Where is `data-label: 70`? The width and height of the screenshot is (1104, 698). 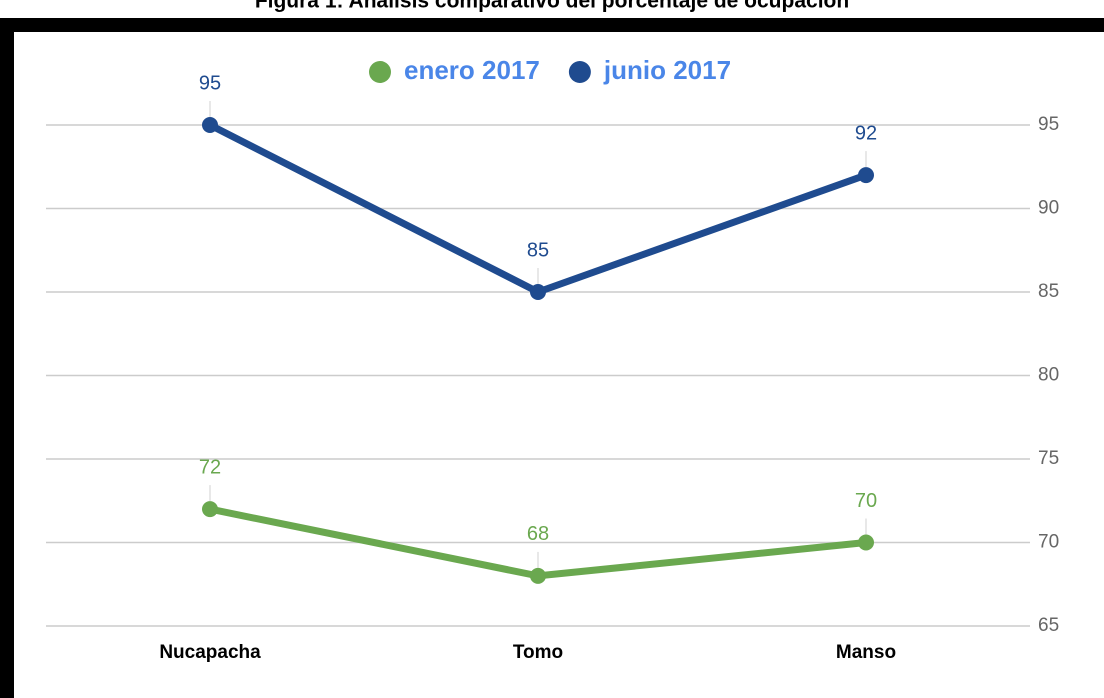
data-label: 70 is located at coordinates (866, 501).